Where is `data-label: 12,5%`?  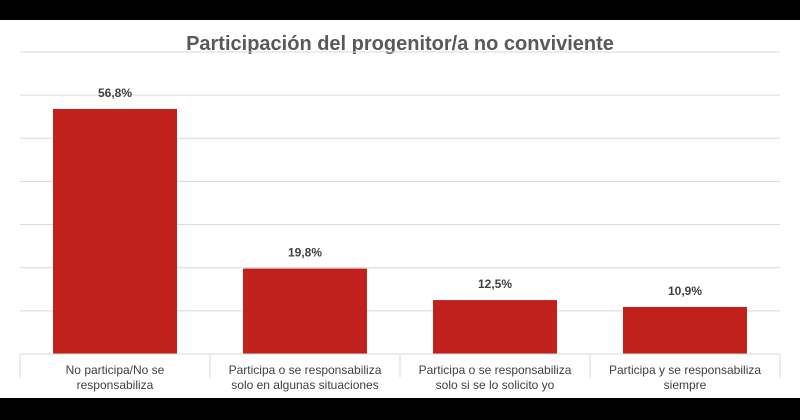
data-label: 12,5% is located at coordinates (495, 284).